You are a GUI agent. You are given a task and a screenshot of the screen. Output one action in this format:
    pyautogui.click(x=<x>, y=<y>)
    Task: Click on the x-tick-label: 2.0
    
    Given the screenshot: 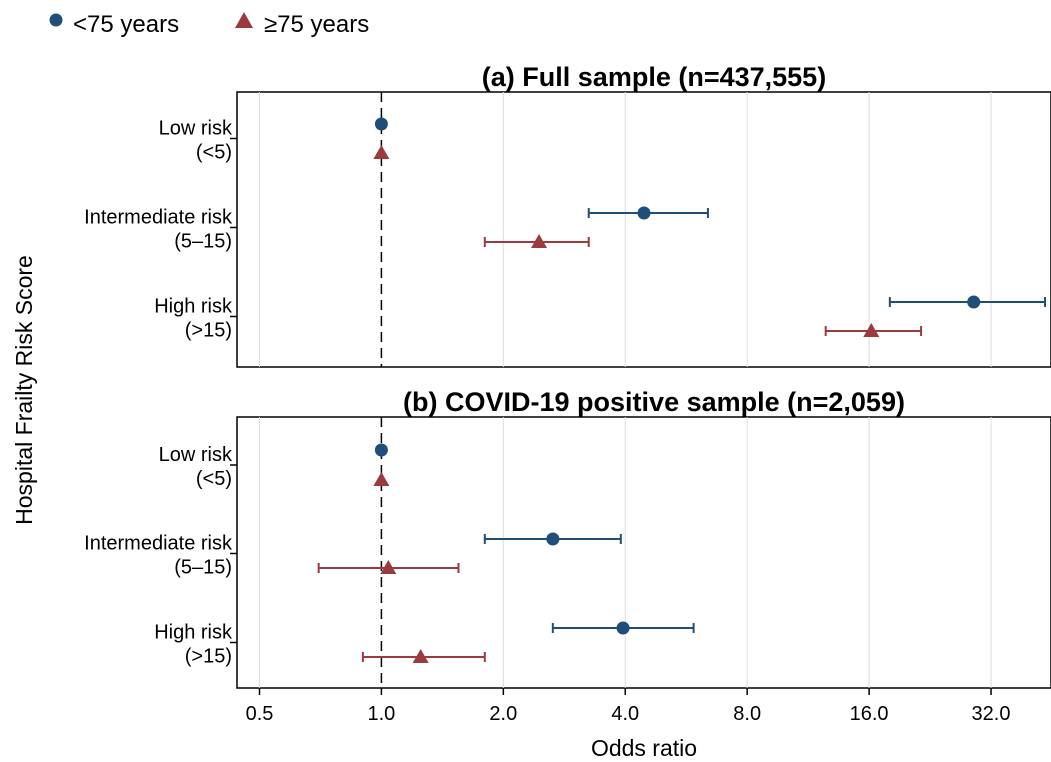 What is the action you would take?
    pyautogui.click(x=503, y=714)
    